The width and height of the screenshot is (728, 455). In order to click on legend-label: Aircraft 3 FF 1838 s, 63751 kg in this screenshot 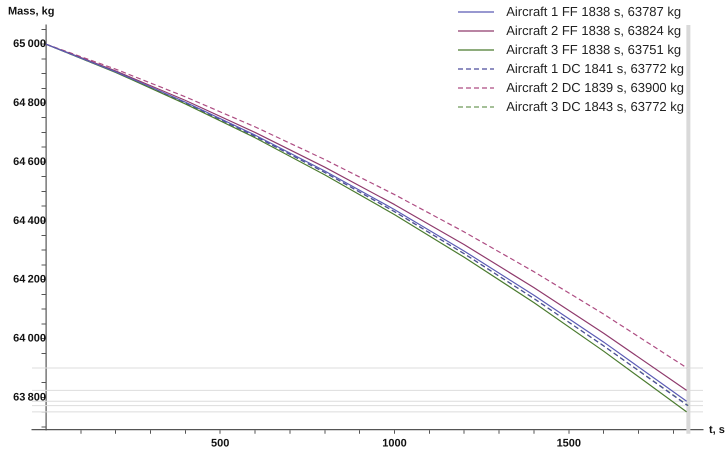, I will do `click(594, 49)`.